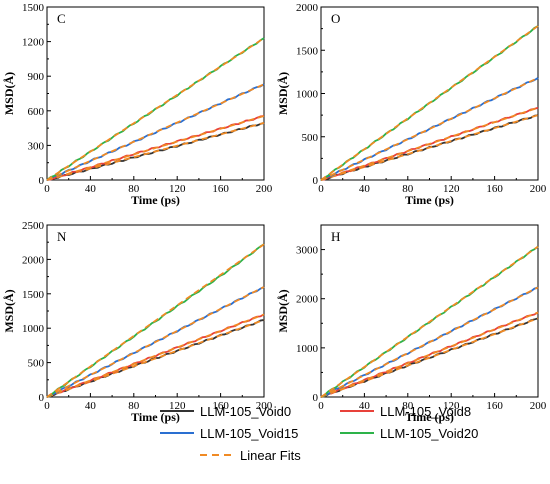  I want to click on y-tick-label: 3000, so click(307, 251).